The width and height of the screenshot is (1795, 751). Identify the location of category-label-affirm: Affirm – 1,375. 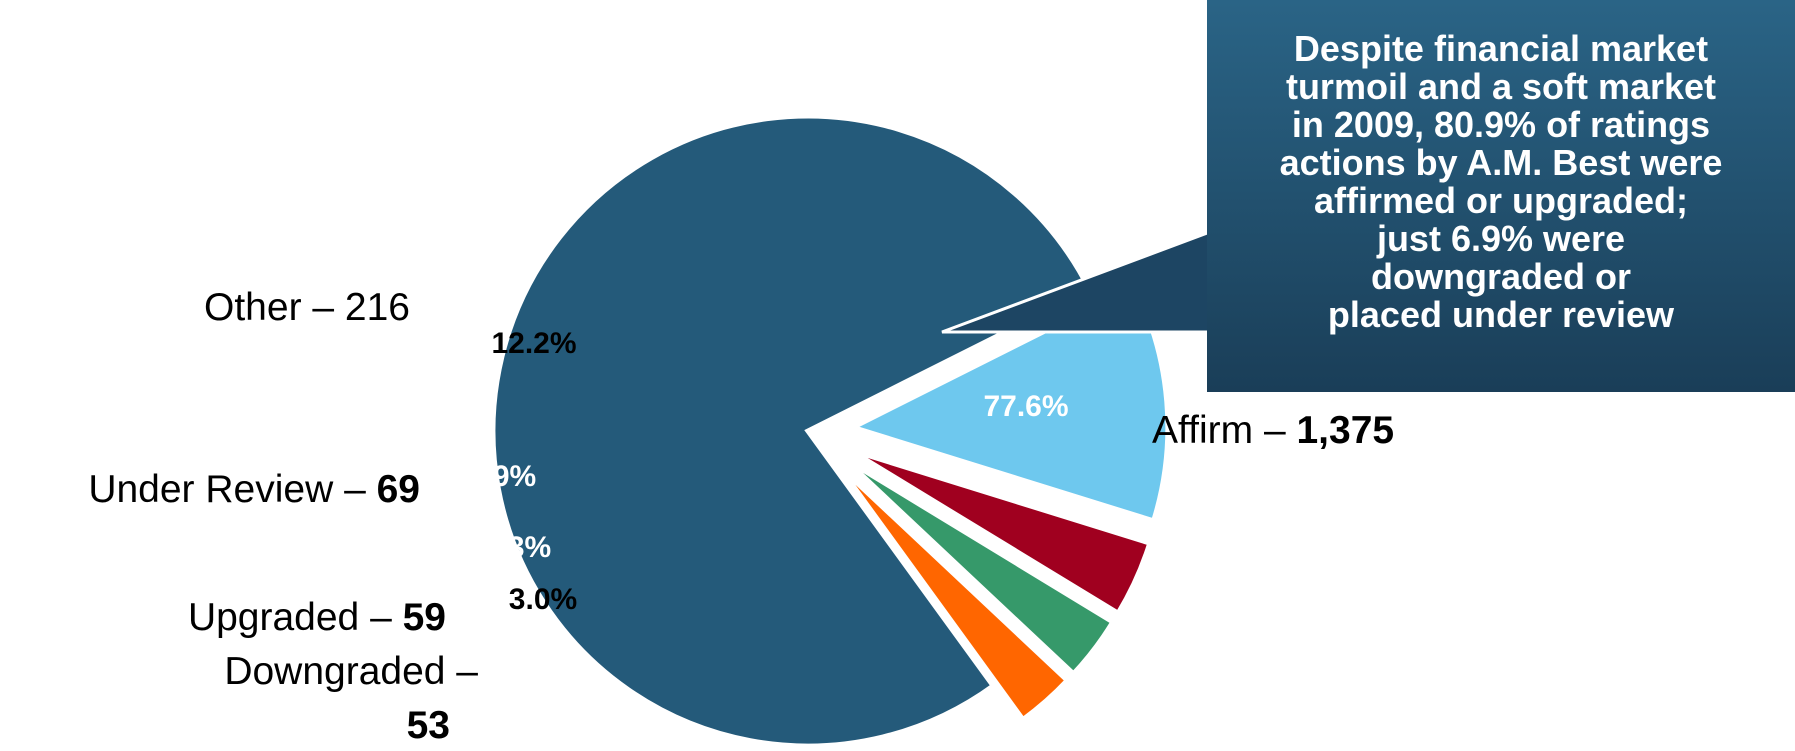
(1273, 430).